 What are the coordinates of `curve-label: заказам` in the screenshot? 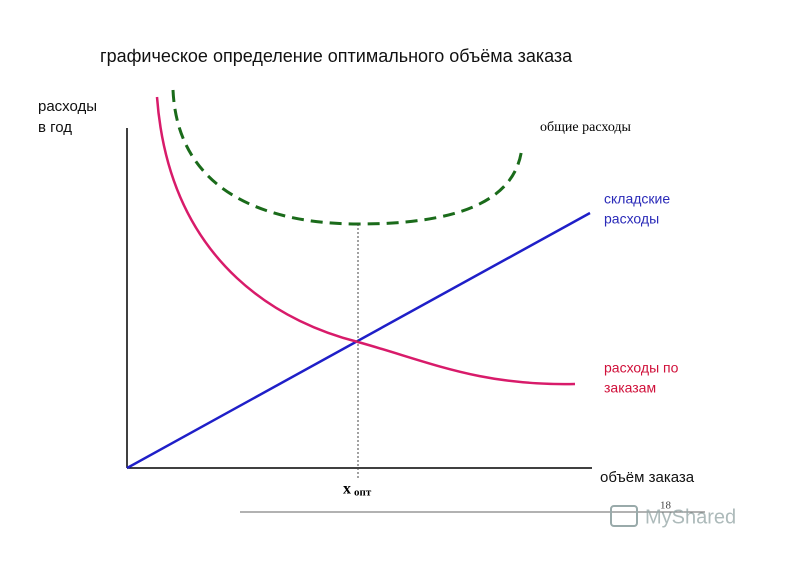 It's located at (630, 388).